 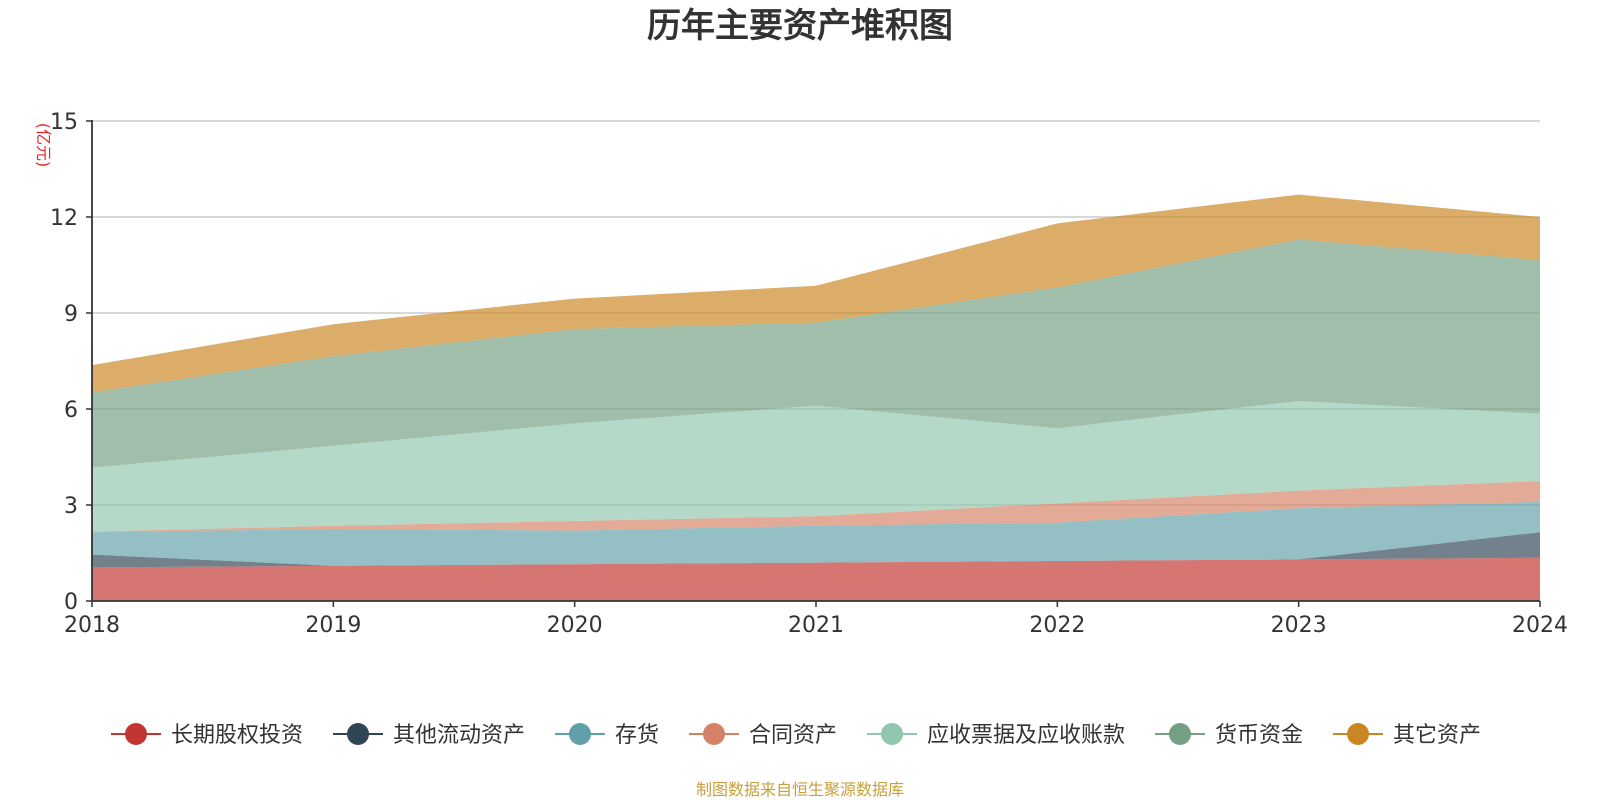 What do you see at coordinates (1299, 625) in the screenshot?
I see `x-tick-label: 2023` at bounding box center [1299, 625].